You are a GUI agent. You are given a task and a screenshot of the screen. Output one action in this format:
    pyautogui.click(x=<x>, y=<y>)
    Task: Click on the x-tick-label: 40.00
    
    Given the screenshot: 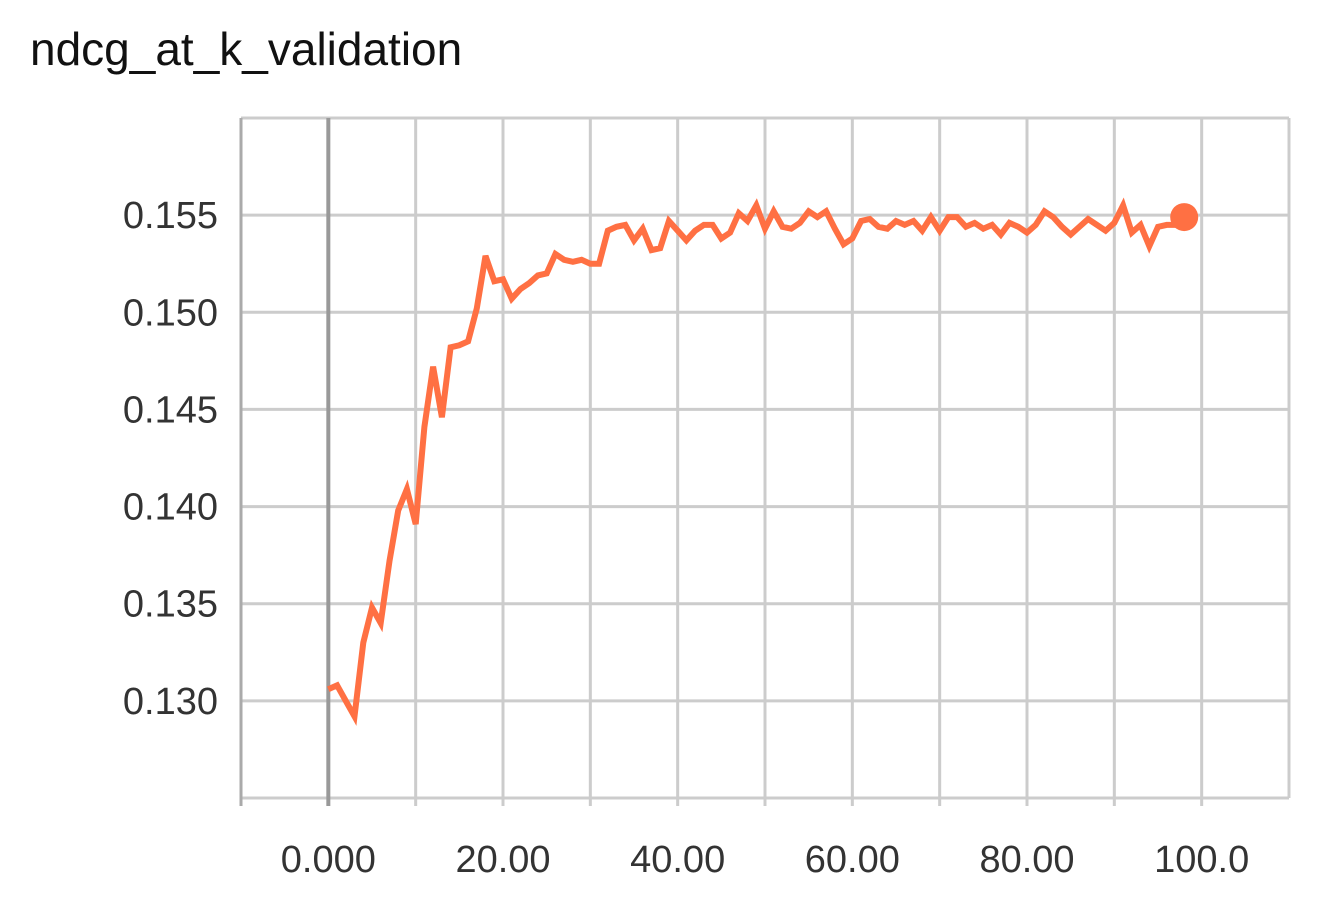 What is the action you would take?
    pyautogui.click(x=677, y=860)
    